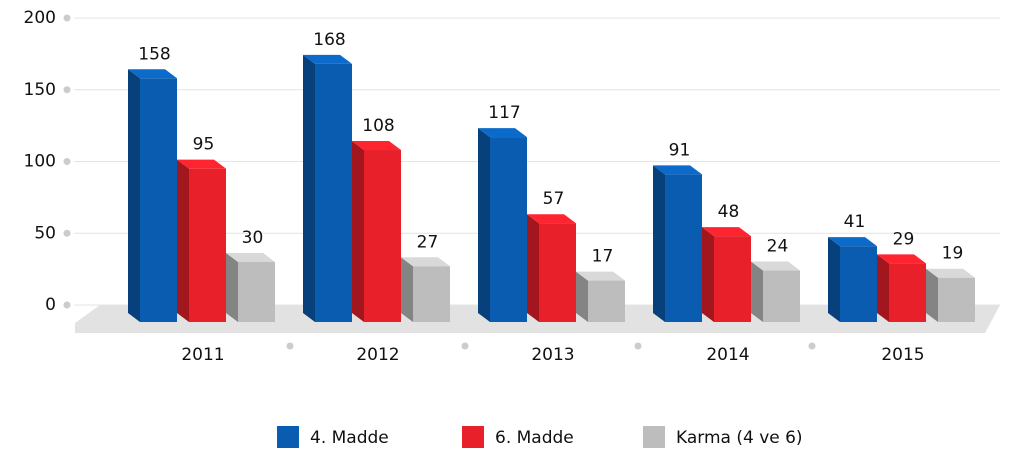  What do you see at coordinates (378, 126) in the screenshot?
I see `data-label: 108` at bounding box center [378, 126].